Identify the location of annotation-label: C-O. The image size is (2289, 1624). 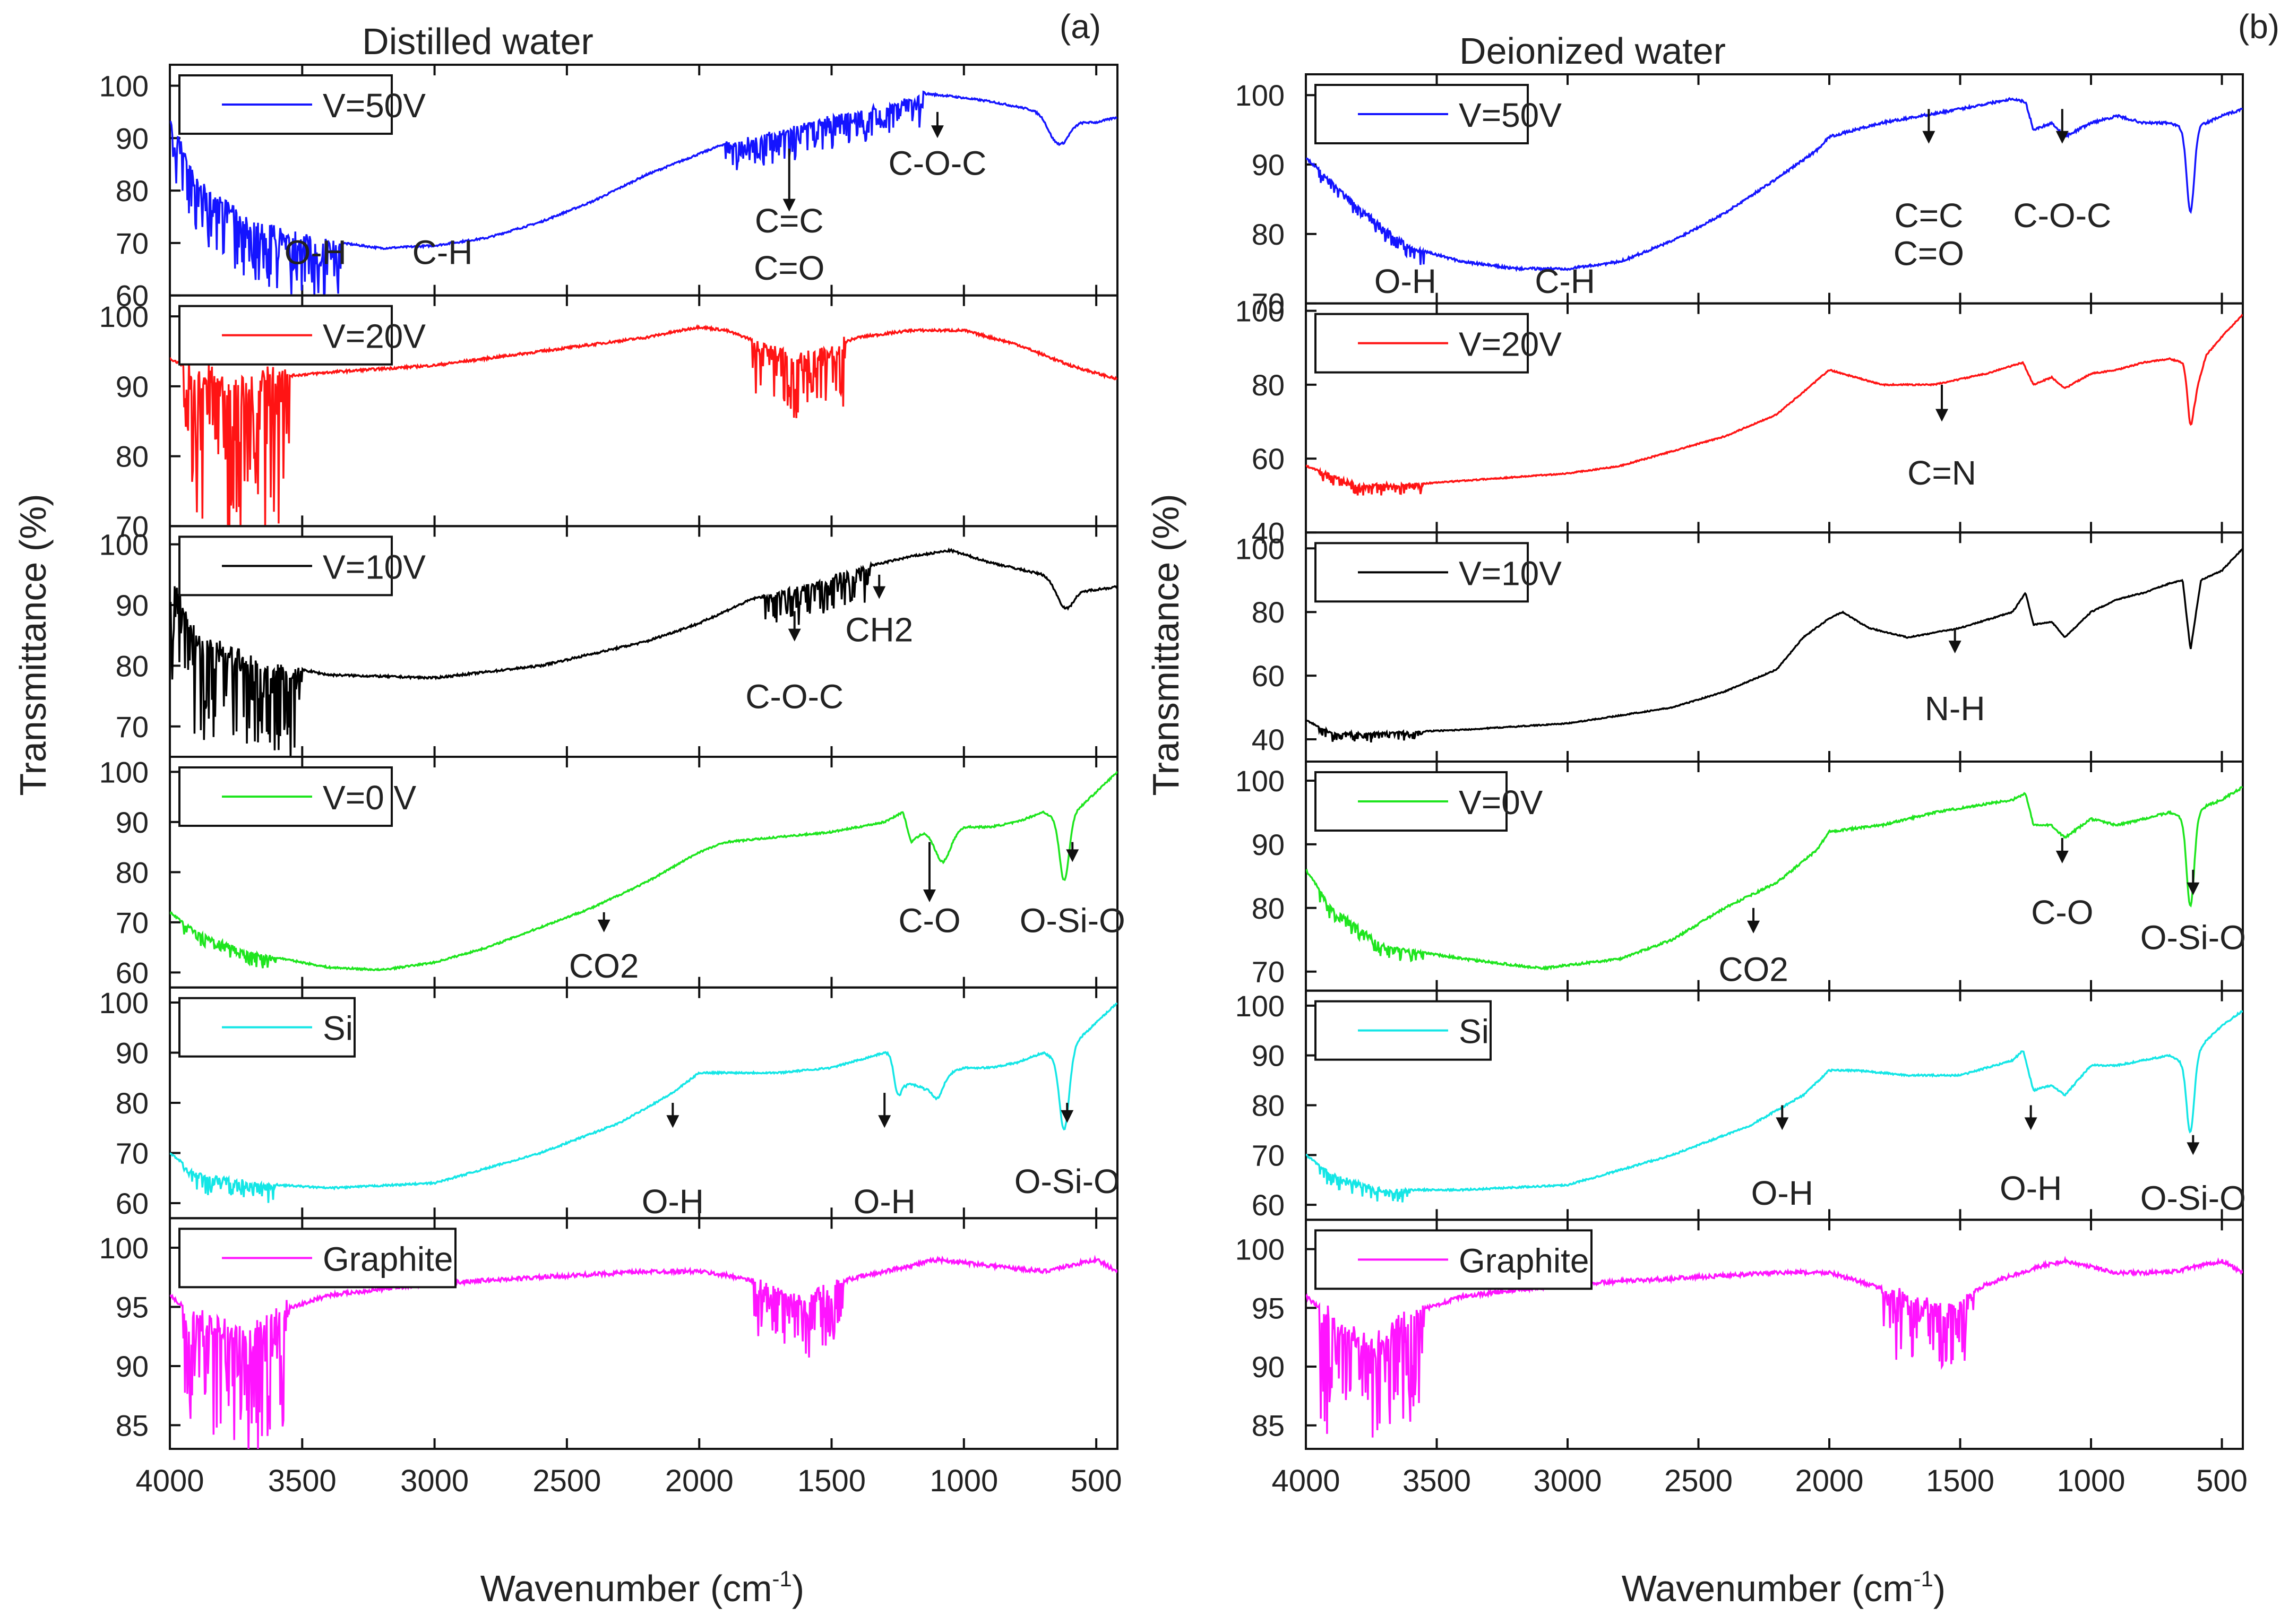
(2062, 912).